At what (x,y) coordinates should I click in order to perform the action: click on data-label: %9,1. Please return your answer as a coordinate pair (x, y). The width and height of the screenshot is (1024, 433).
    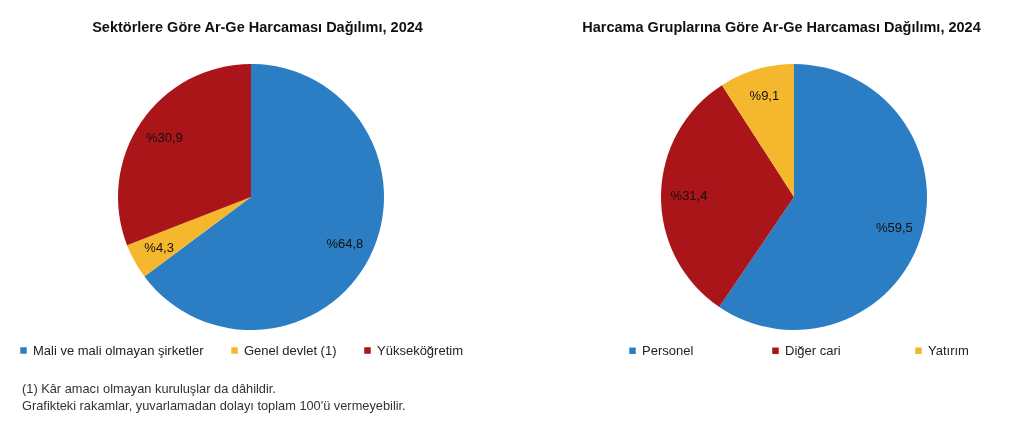
    Looking at the image, I should click on (764, 96).